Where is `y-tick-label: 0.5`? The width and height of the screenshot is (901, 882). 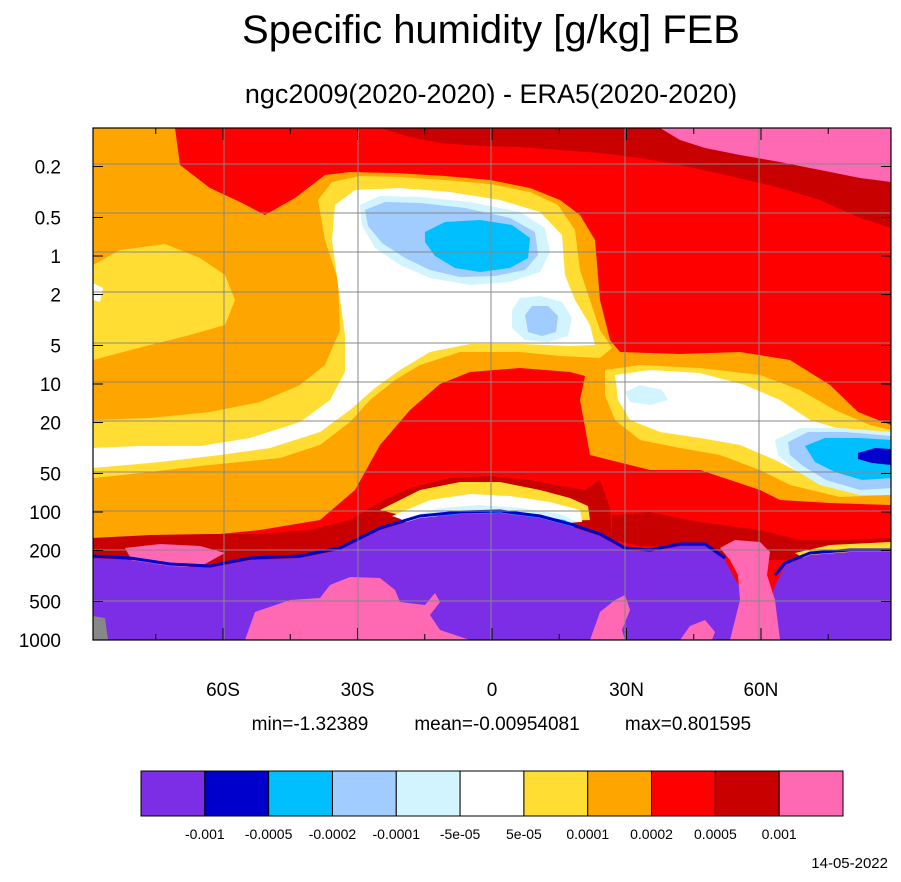 y-tick-label: 0.5 is located at coordinates (48, 218).